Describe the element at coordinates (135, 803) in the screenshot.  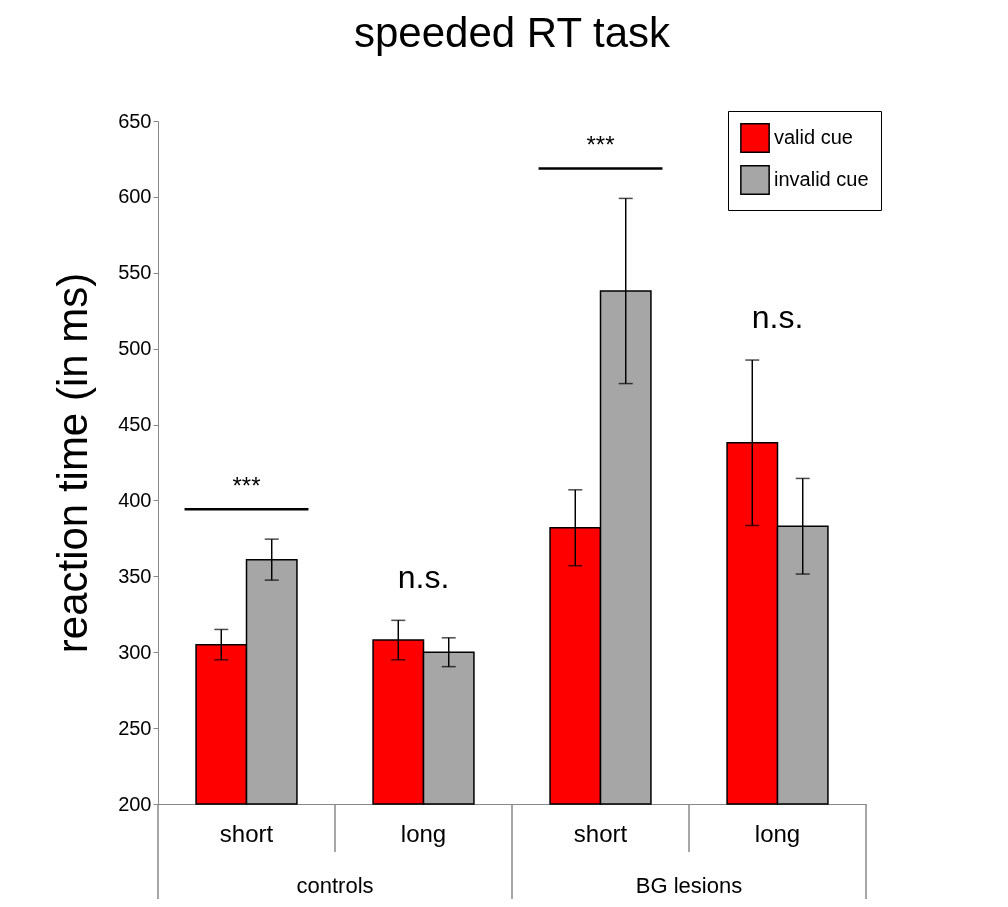
I see `y-tick-label: 200` at that location.